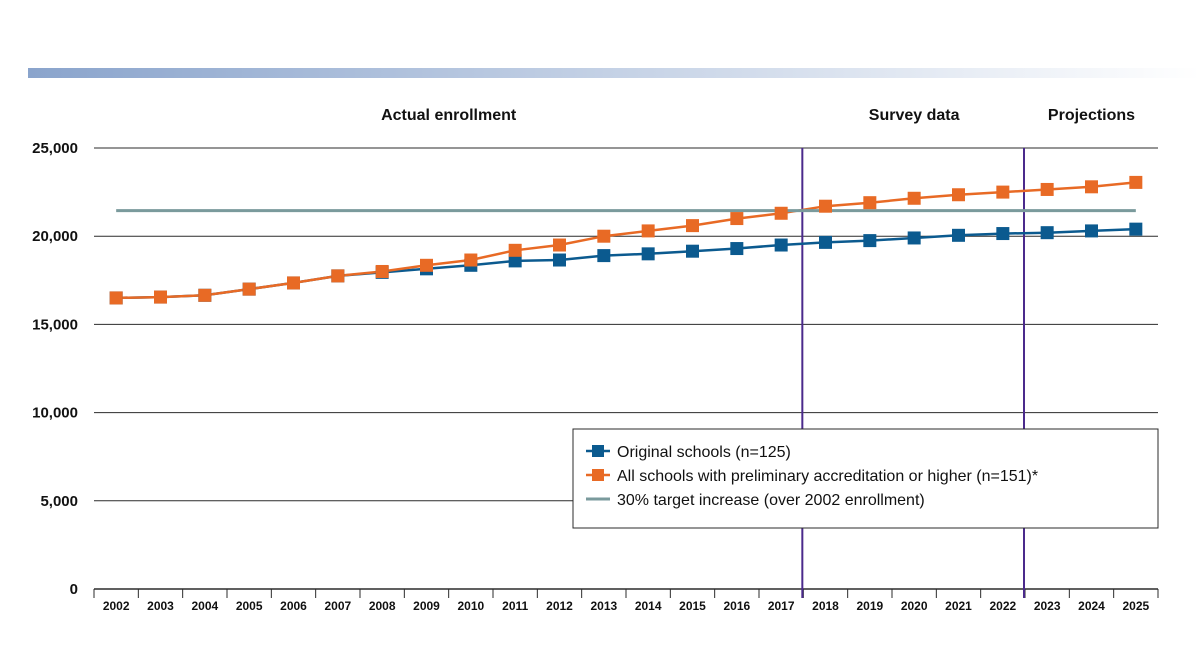 The image size is (1200, 667). Describe the element at coordinates (470, 606) in the screenshot. I see `x-tick-label: 2010` at that location.